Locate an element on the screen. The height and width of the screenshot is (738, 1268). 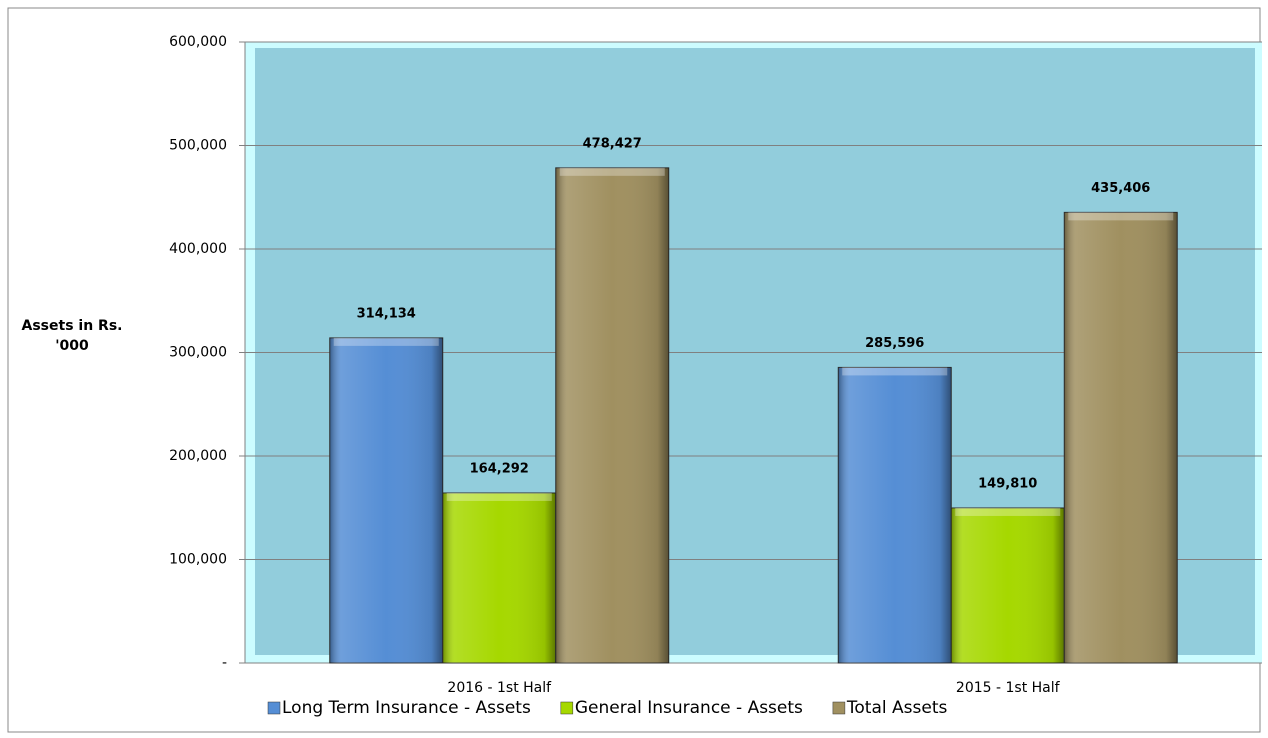
y-tick-label: 100,000 is located at coordinates (198, 560).